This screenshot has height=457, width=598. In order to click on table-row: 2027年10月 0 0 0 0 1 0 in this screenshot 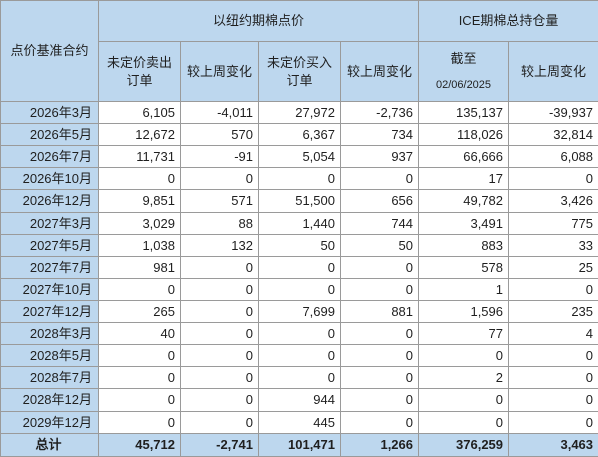, I will do `click(299, 289)`.